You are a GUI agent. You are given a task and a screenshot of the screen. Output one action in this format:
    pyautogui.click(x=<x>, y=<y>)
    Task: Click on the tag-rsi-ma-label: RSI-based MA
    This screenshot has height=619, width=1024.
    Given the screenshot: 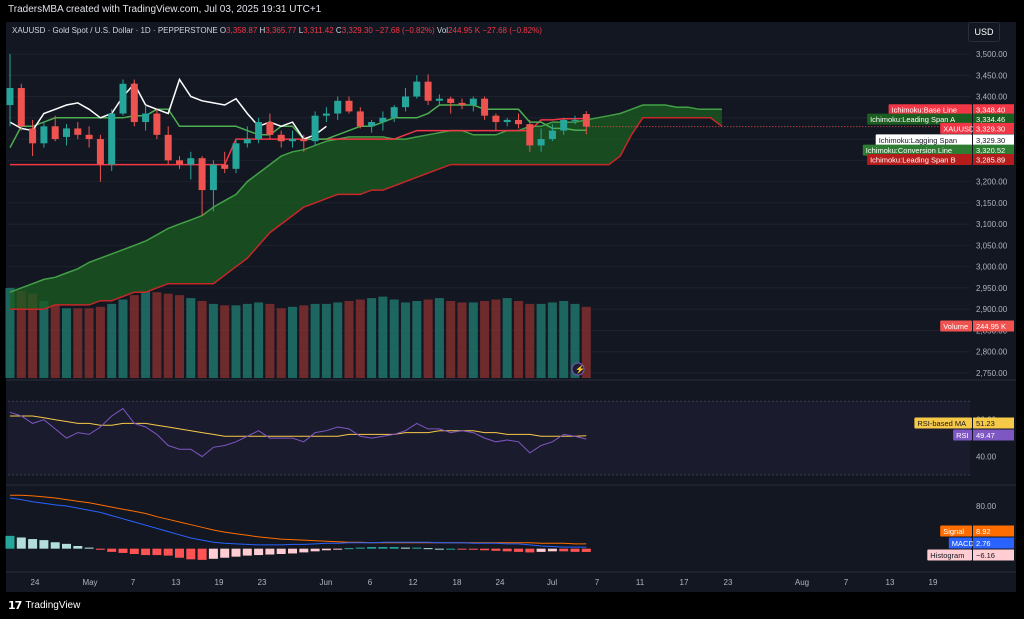 What is the action you would take?
    pyautogui.click(x=941, y=423)
    